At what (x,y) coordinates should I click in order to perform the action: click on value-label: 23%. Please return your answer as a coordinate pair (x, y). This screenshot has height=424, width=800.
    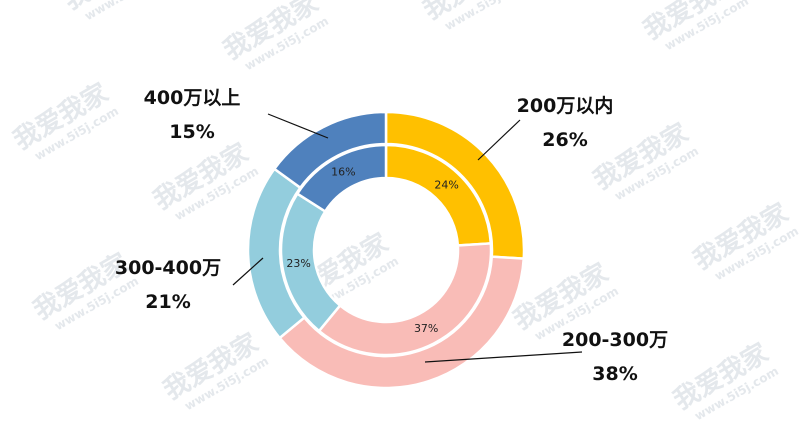
    Looking at the image, I should click on (298, 263).